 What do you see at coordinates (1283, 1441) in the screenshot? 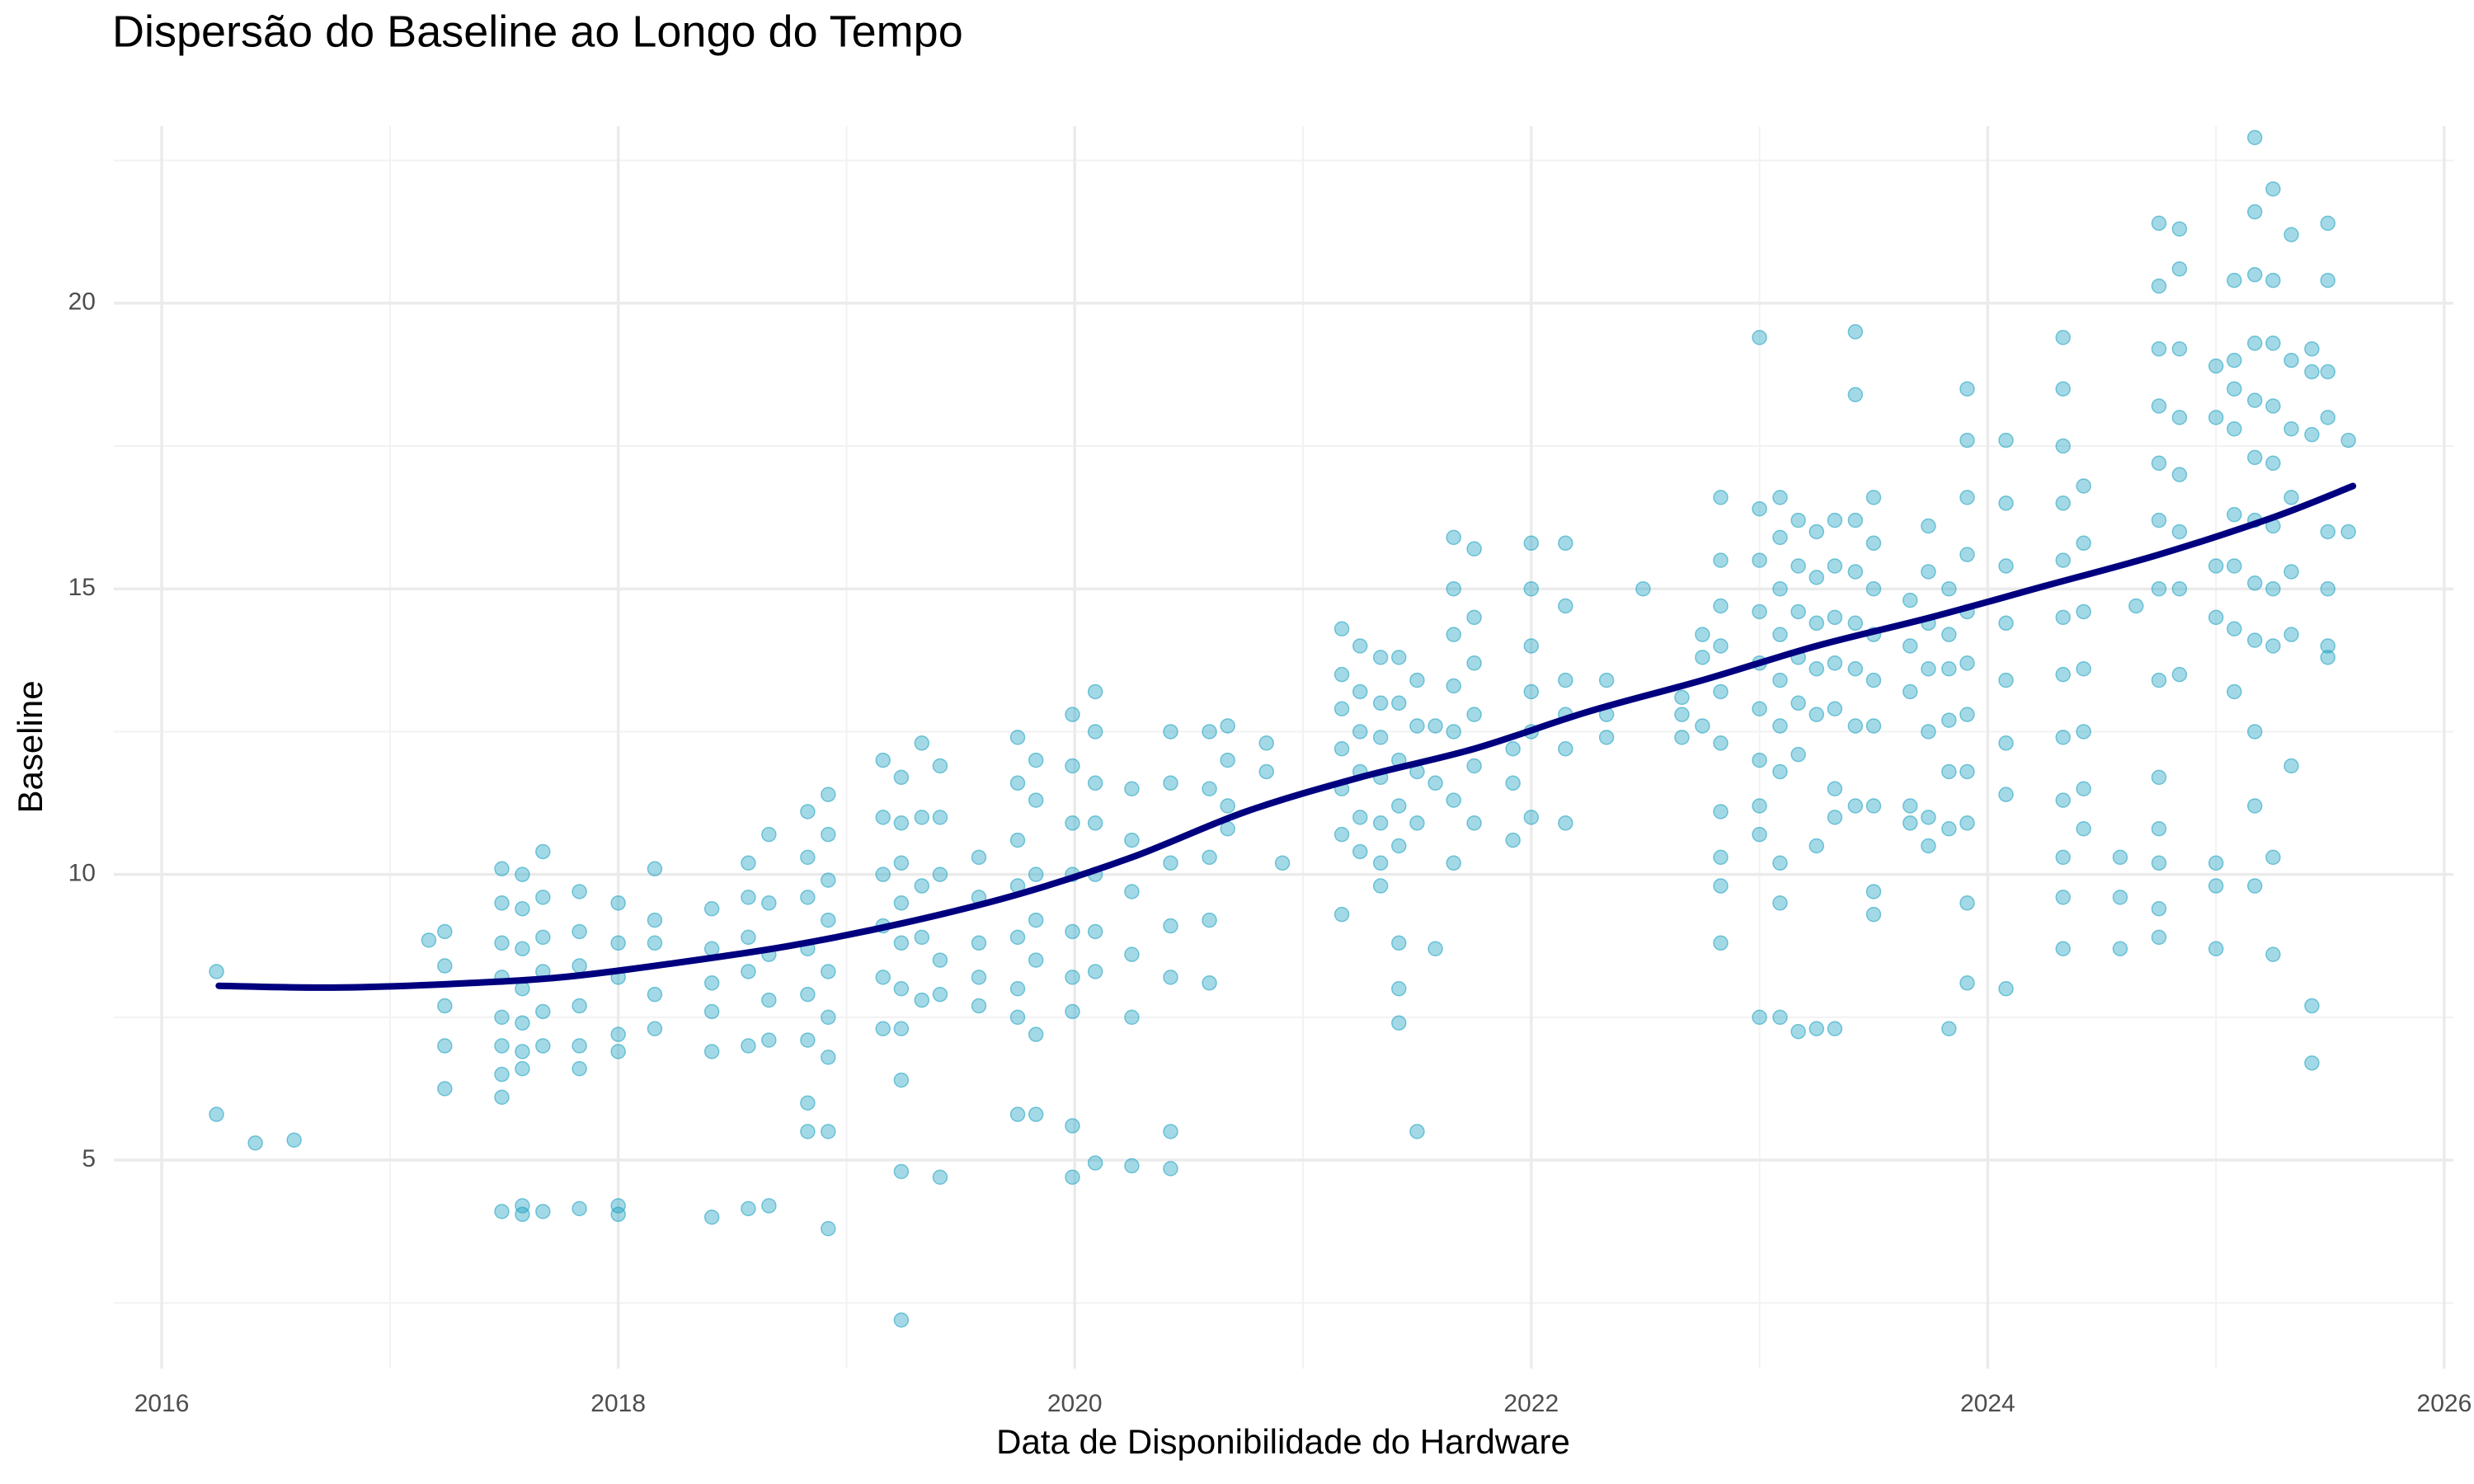
I see `x-axis-title: Data de Disponibilidade do Hardware` at bounding box center [1283, 1441].